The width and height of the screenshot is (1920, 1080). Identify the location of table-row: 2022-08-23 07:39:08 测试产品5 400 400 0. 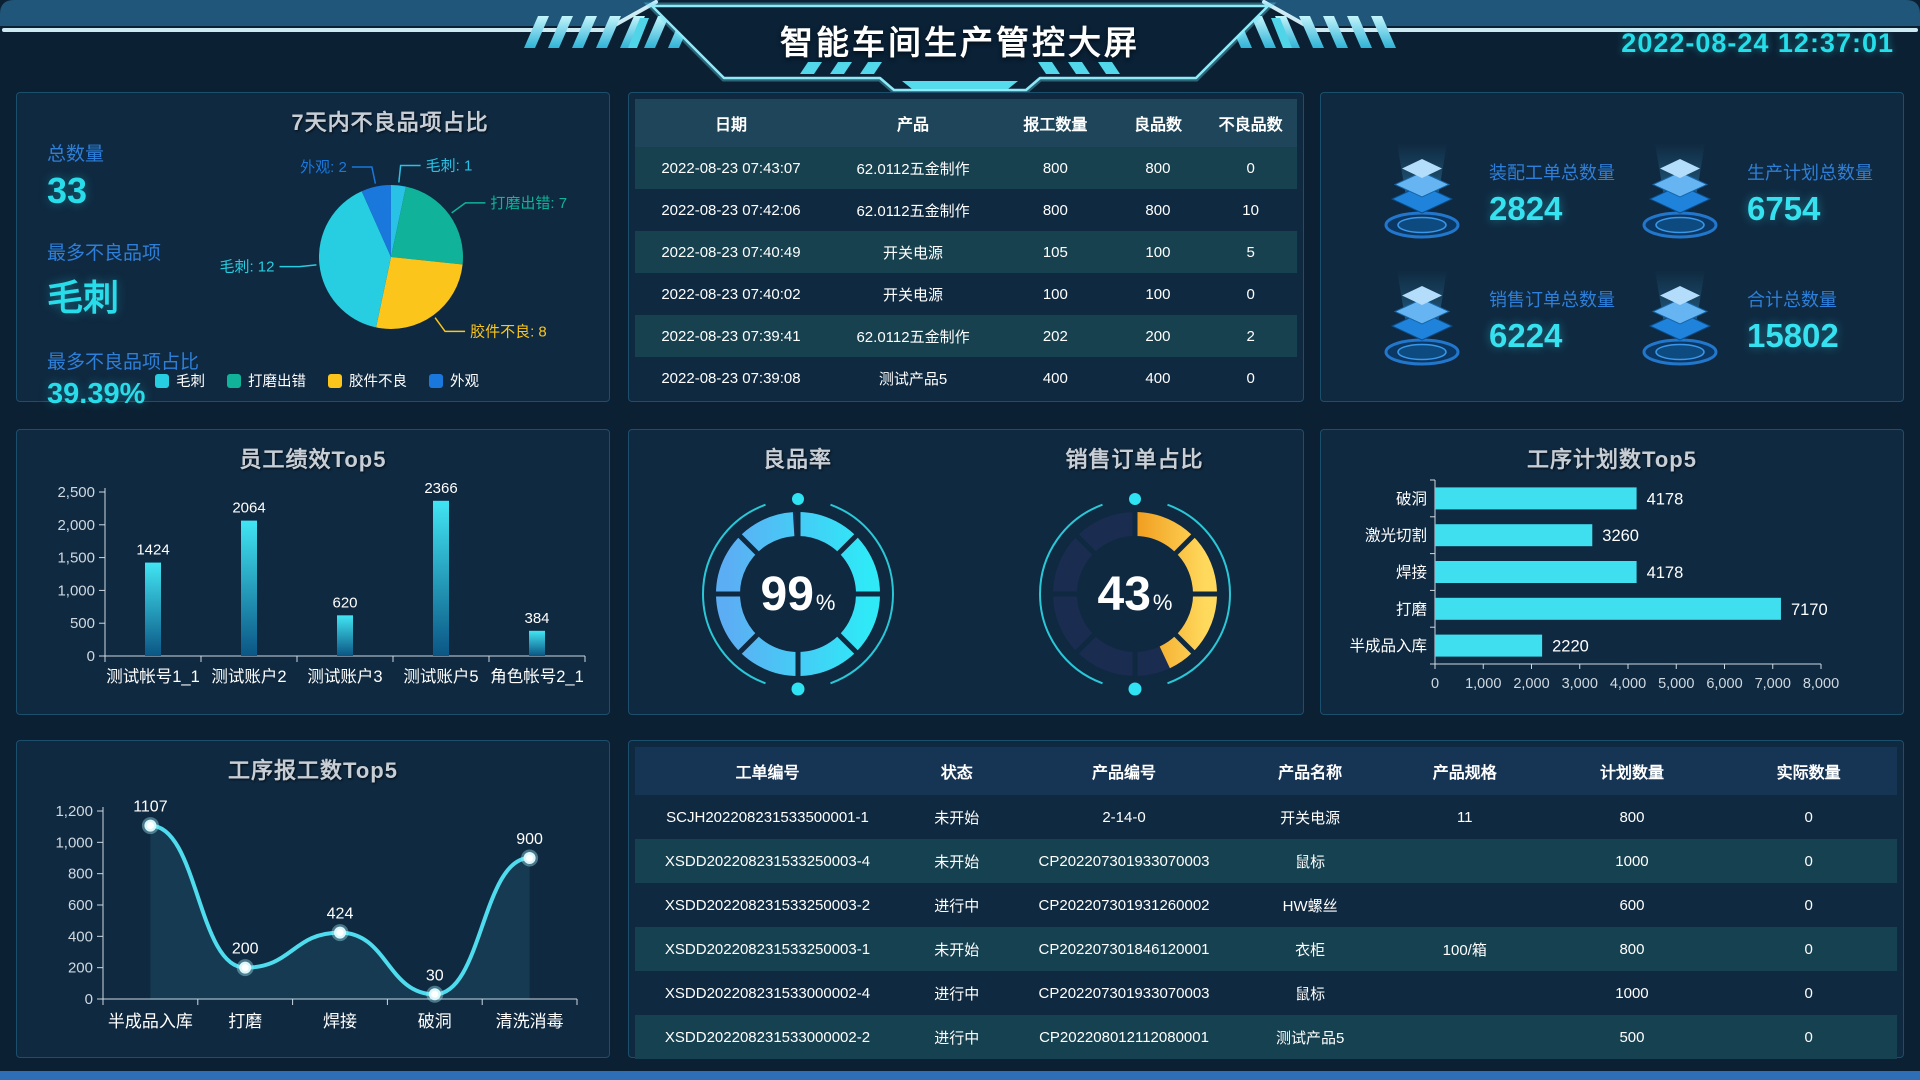
(966, 378).